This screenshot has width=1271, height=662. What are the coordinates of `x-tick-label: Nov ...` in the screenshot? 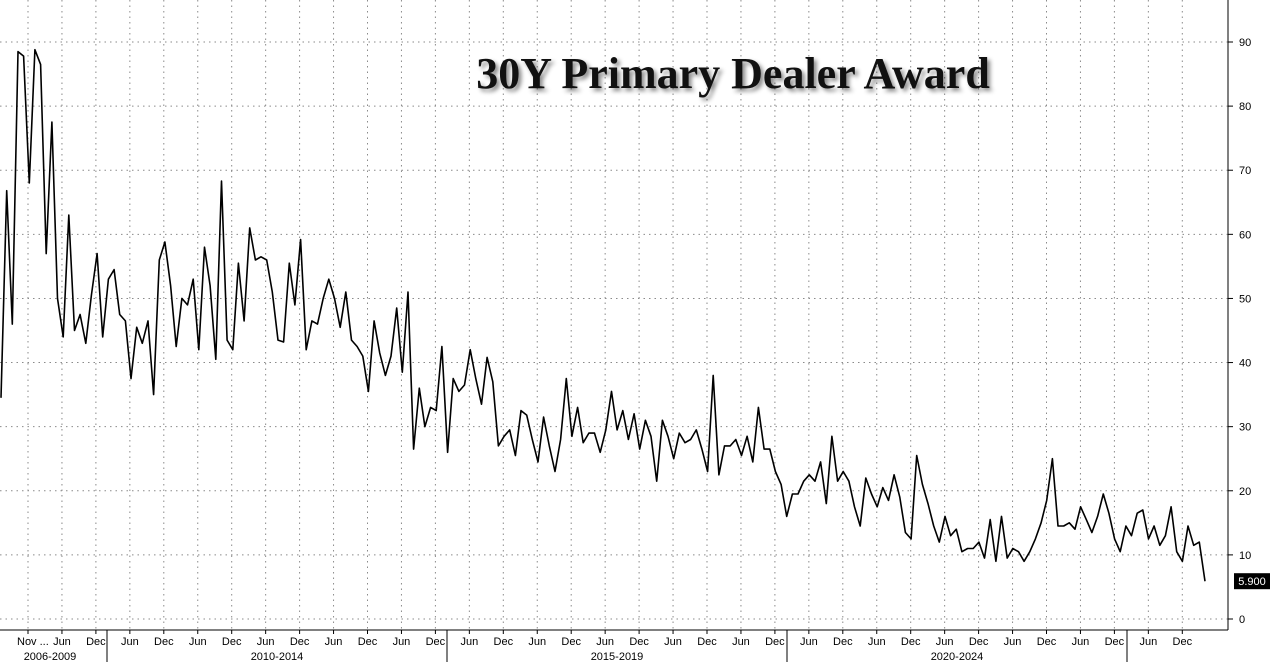 It's located at (33, 642).